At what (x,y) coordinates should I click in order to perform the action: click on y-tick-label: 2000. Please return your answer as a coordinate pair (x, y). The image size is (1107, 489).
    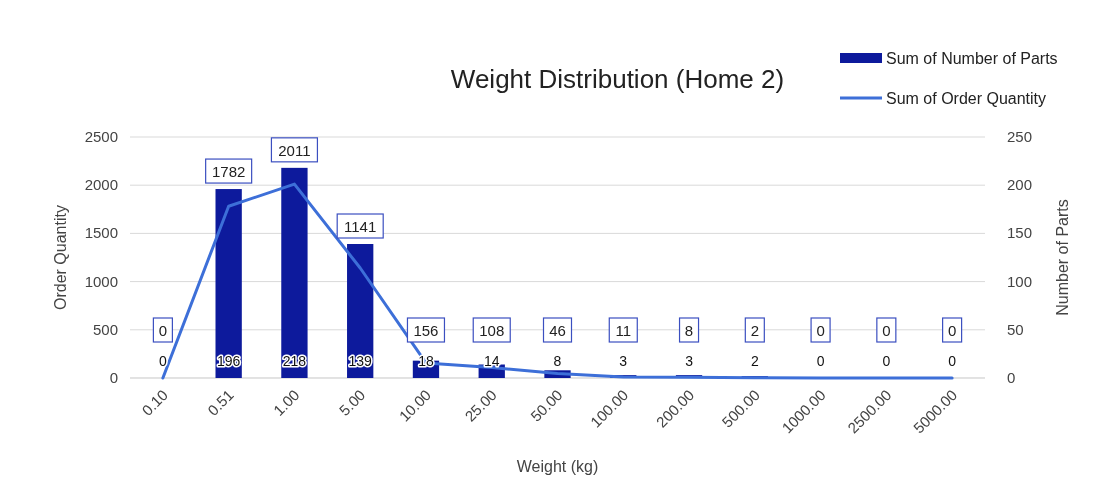
    Looking at the image, I should click on (101, 185).